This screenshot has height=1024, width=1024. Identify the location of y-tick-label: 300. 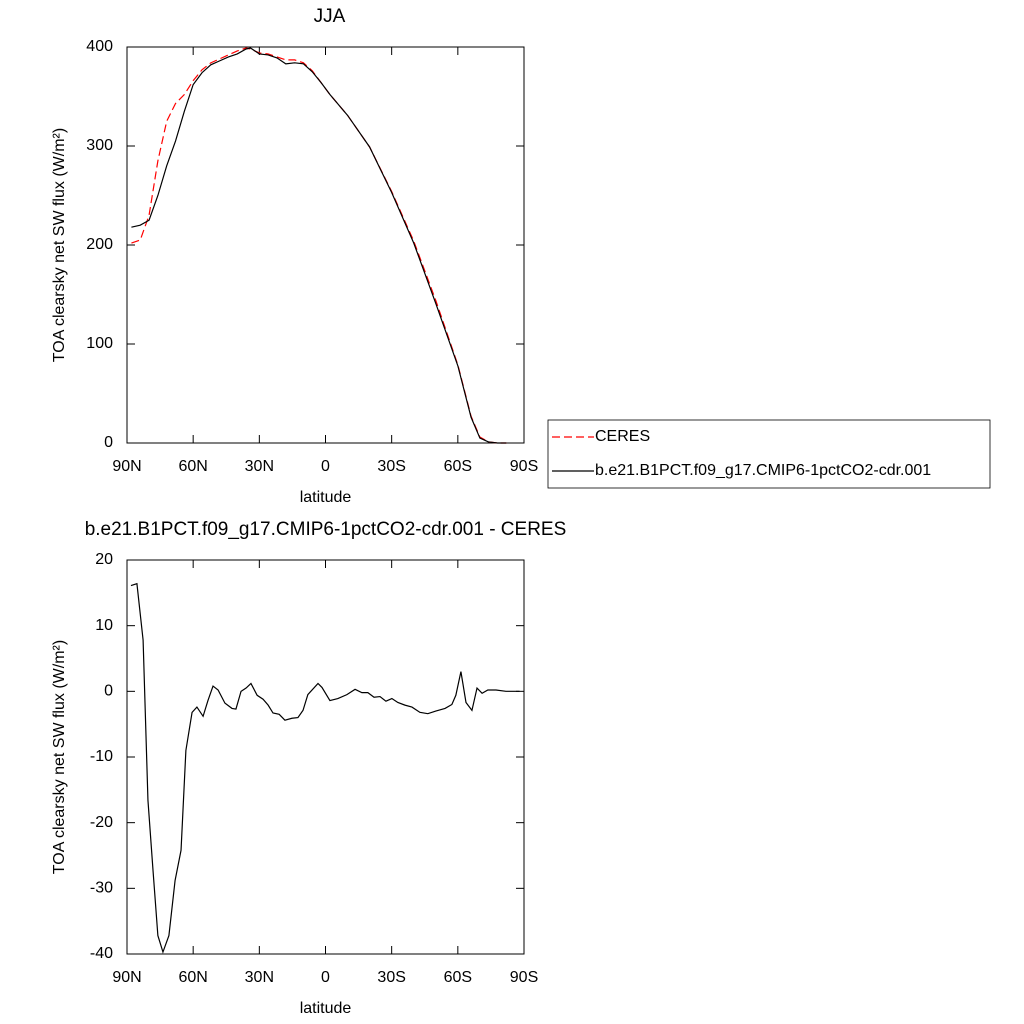
(99, 145).